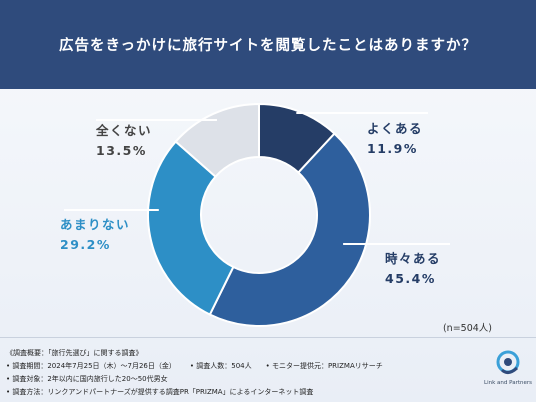  I want to click on survey-count: • 調査人数：504人, so click(220, 366).